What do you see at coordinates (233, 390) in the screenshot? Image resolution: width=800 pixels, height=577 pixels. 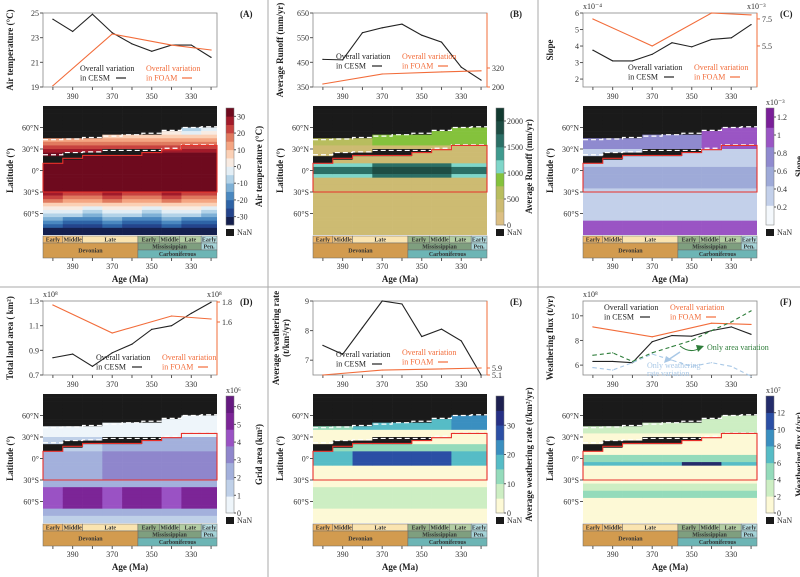 I see `colorbar-multiplier: x10⁶` at bounding box center [233, 390].